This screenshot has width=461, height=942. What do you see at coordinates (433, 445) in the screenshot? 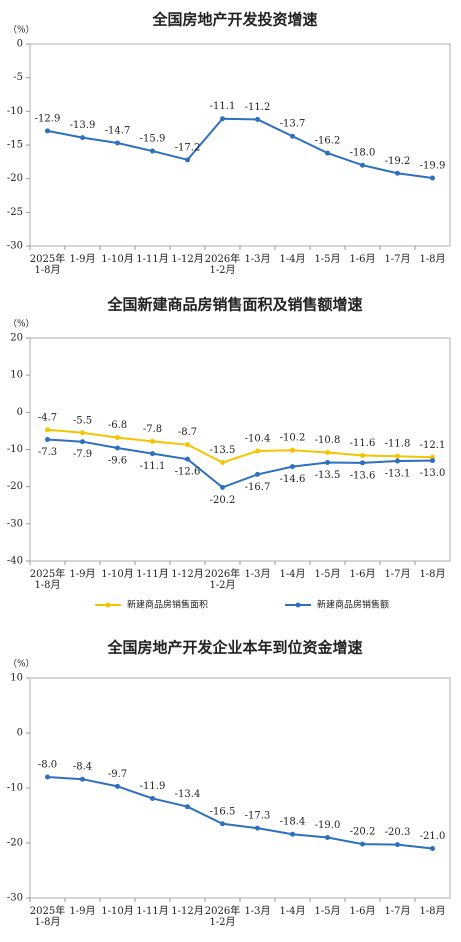
I see `data-label: -12.1` at bounding box center [433, 445].